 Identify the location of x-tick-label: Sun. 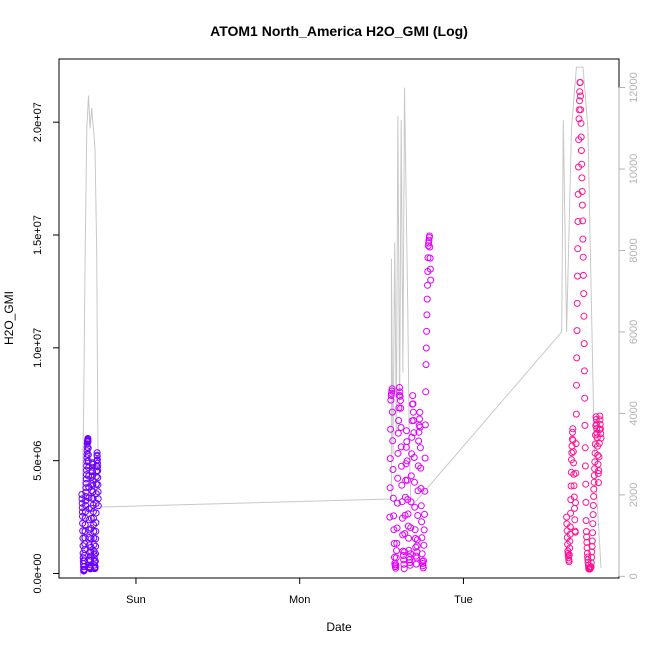
(136, 600).